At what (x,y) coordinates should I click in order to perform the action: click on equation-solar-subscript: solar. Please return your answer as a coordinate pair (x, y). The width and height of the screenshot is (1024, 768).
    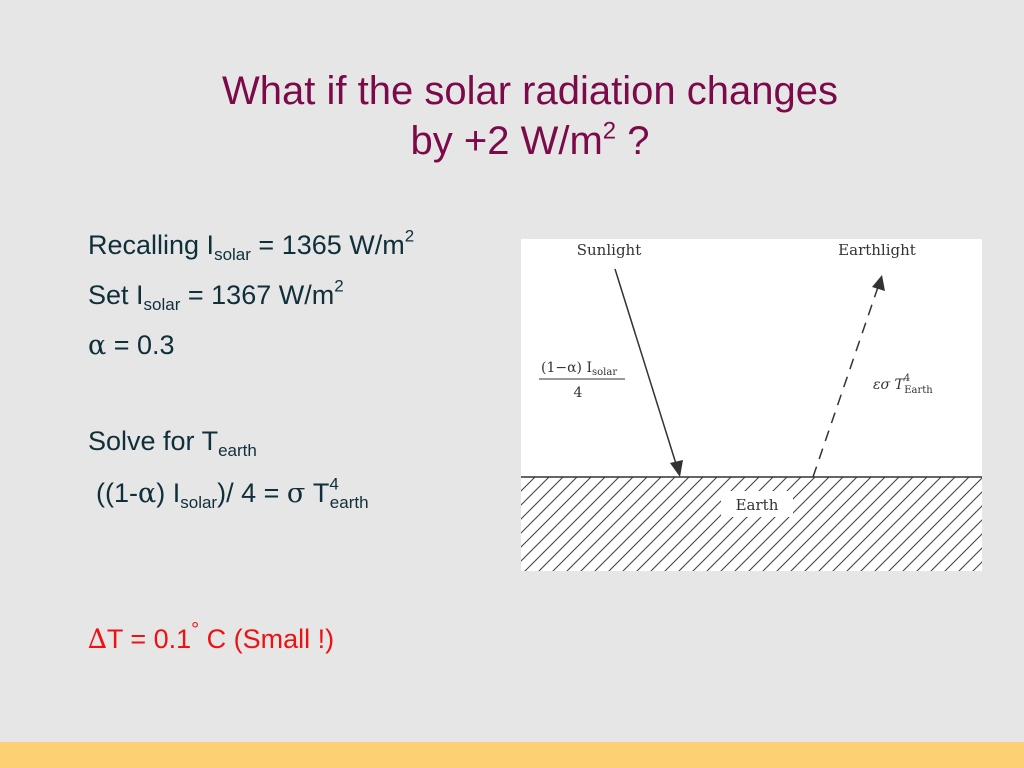
    Looking at the image, I should click on (199, 502).